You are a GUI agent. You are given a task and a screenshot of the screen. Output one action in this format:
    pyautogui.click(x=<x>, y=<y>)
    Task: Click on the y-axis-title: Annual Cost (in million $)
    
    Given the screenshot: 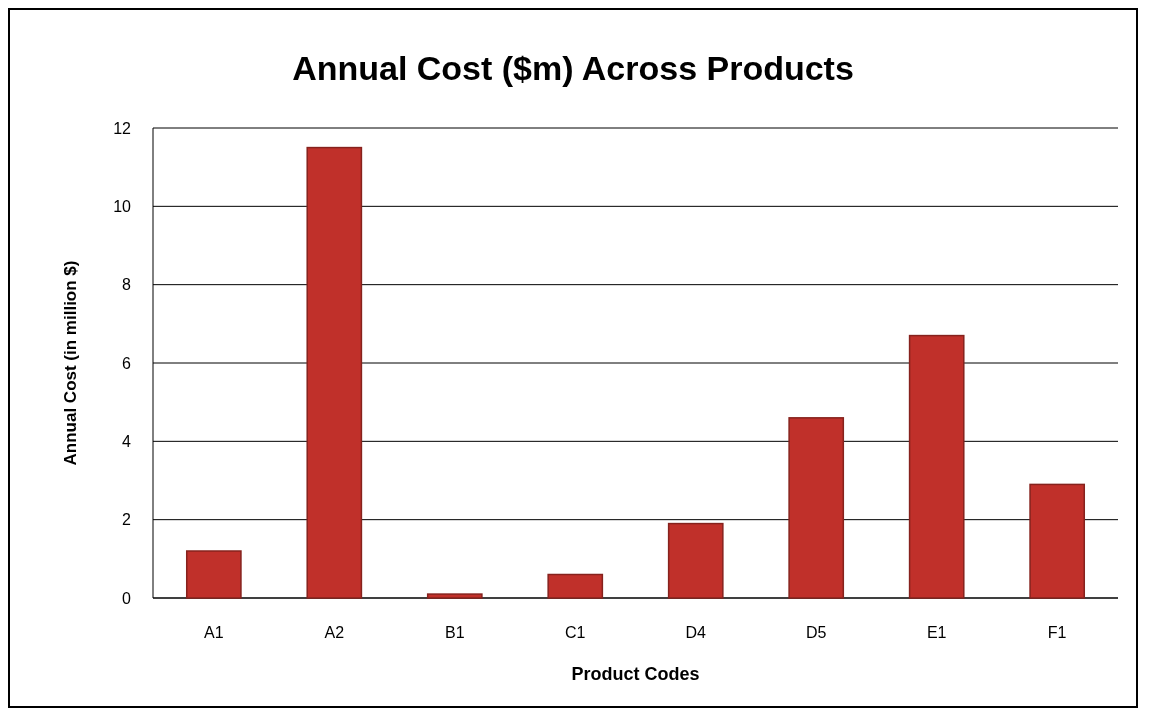 What is the action you would take?
    pyautogui.click(x=70, y=363)
    